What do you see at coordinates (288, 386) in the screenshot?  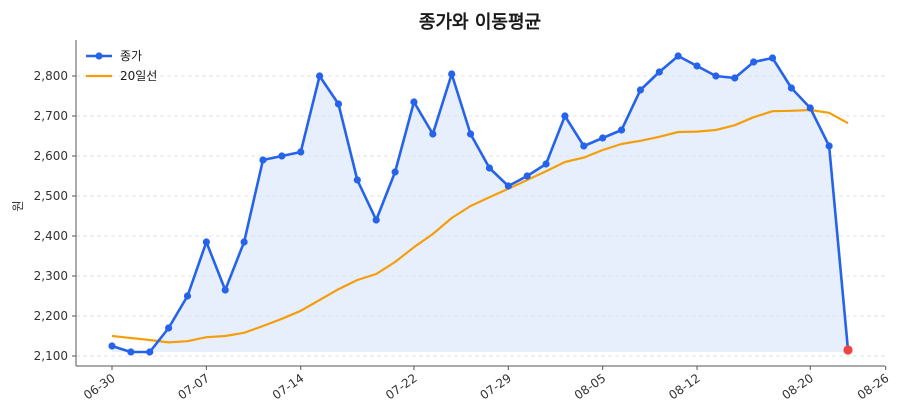 I see `x-tick-label: 07-14` at bounding box center [288, 386].